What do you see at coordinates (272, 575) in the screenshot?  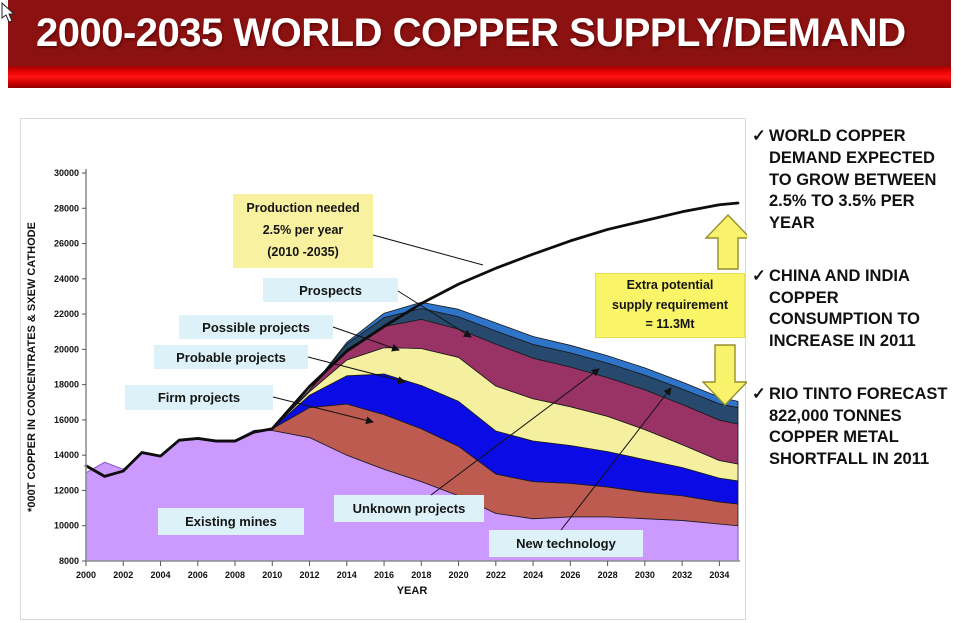 I see `svg-text: 2010` at bounding box center [272, 575].